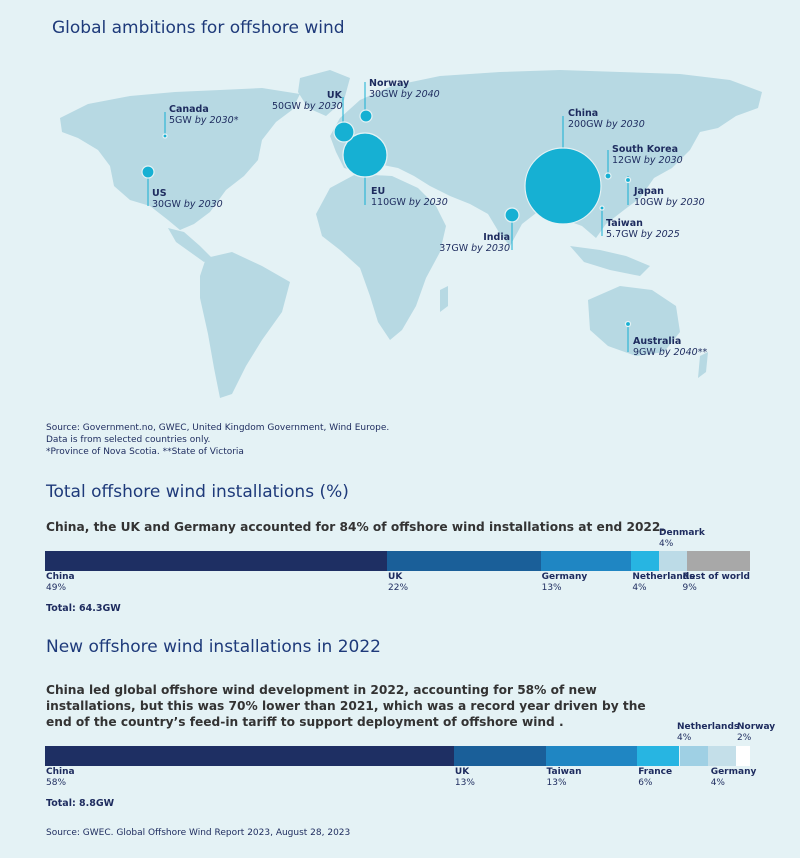 Image resolution: width=800 pixels, height=858 pixels. I want to click on segment-label-uk: UK 22%, so click(398, 583).